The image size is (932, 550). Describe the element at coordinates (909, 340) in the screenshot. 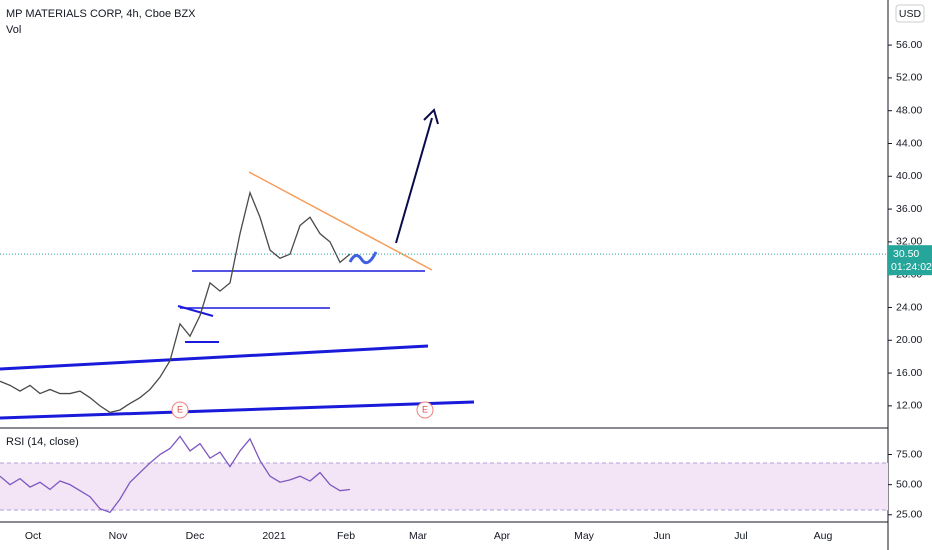

I see `y-tick-label: 20.00` at that location.